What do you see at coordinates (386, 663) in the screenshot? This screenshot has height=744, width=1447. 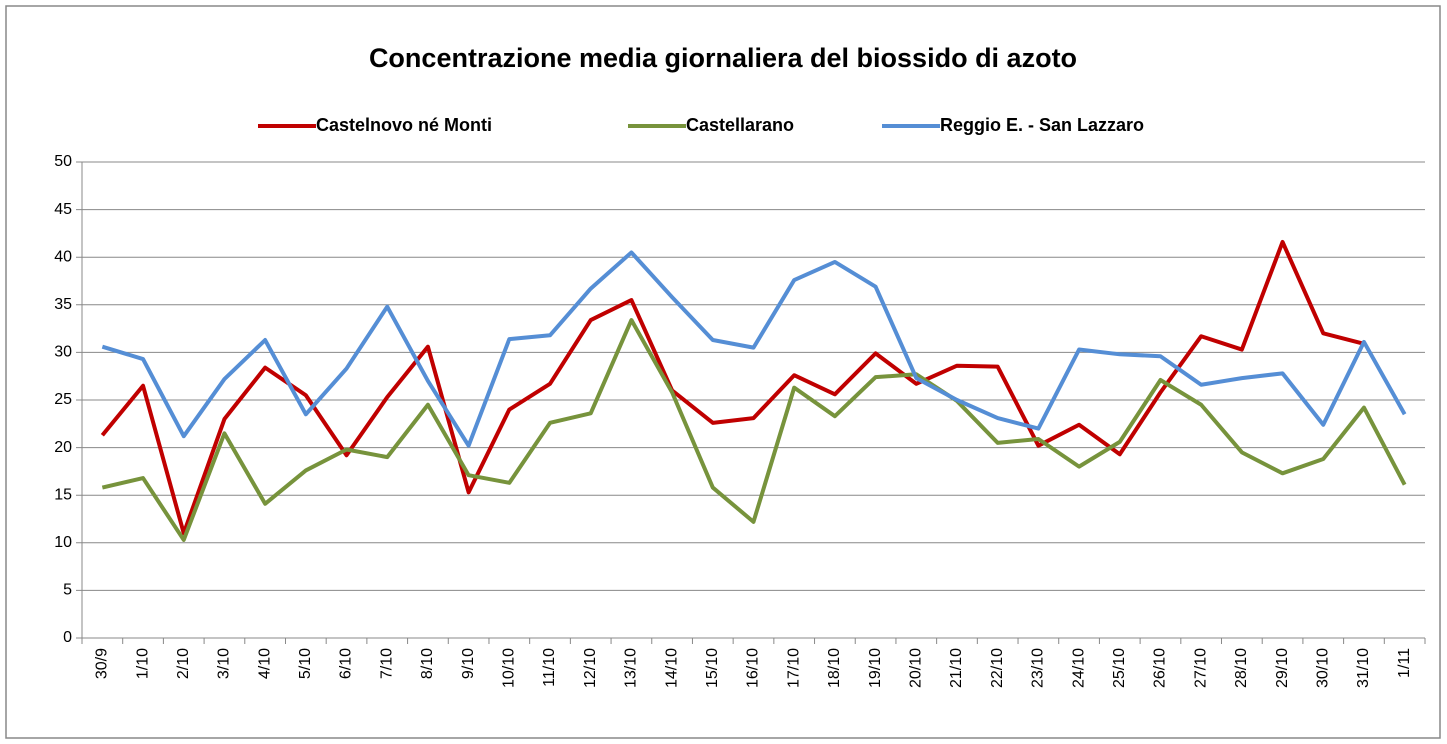 I see `x-tick-label: 7/10` at bounding box center [386, 663].